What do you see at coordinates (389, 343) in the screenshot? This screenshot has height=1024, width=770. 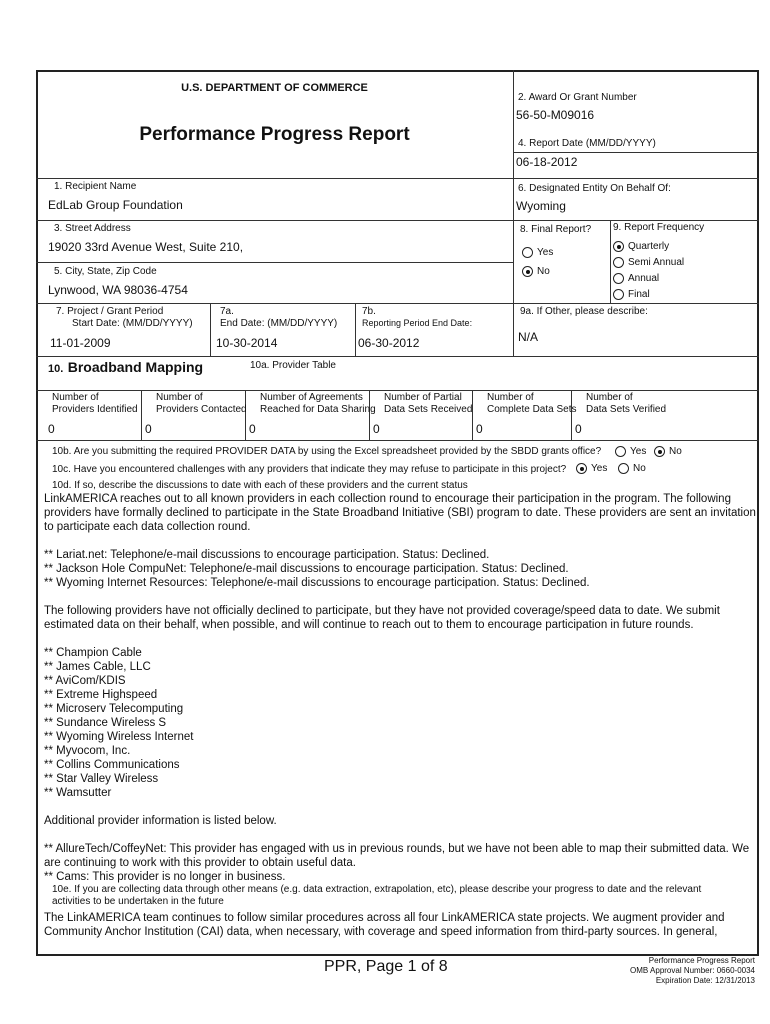 I see `reporting-date-field: 06-30-2012` at bounding box center [389, 343].